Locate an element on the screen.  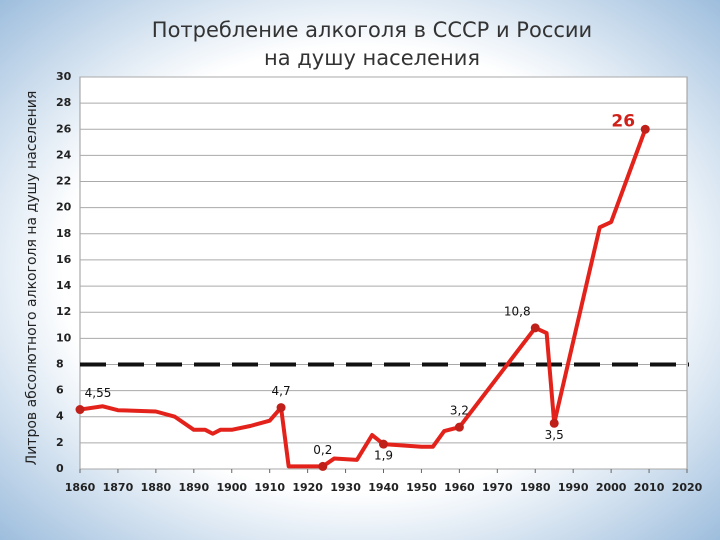
x-tick-label: 1930 is located at coordinates (345, 487).